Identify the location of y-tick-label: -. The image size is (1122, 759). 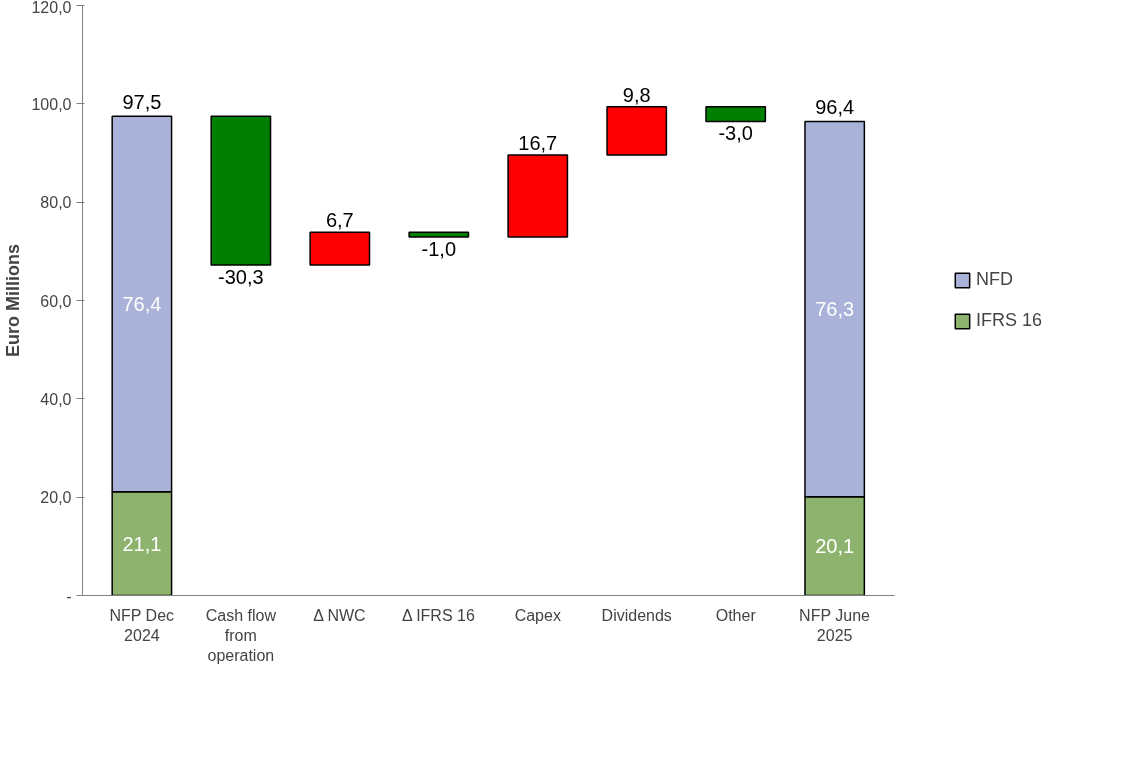
(69, 596).